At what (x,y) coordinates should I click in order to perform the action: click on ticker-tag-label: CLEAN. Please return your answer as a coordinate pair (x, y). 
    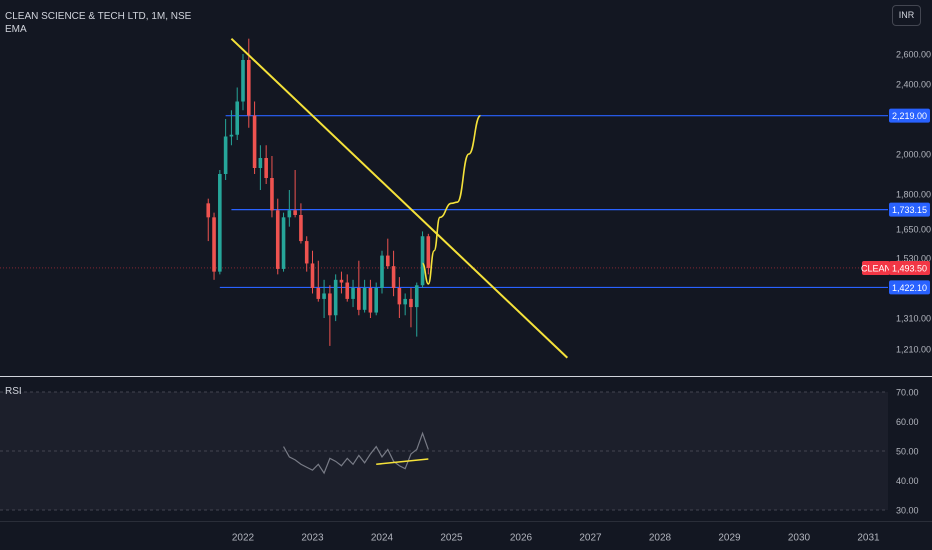
    Looking at the image, I should click on (876, 268).